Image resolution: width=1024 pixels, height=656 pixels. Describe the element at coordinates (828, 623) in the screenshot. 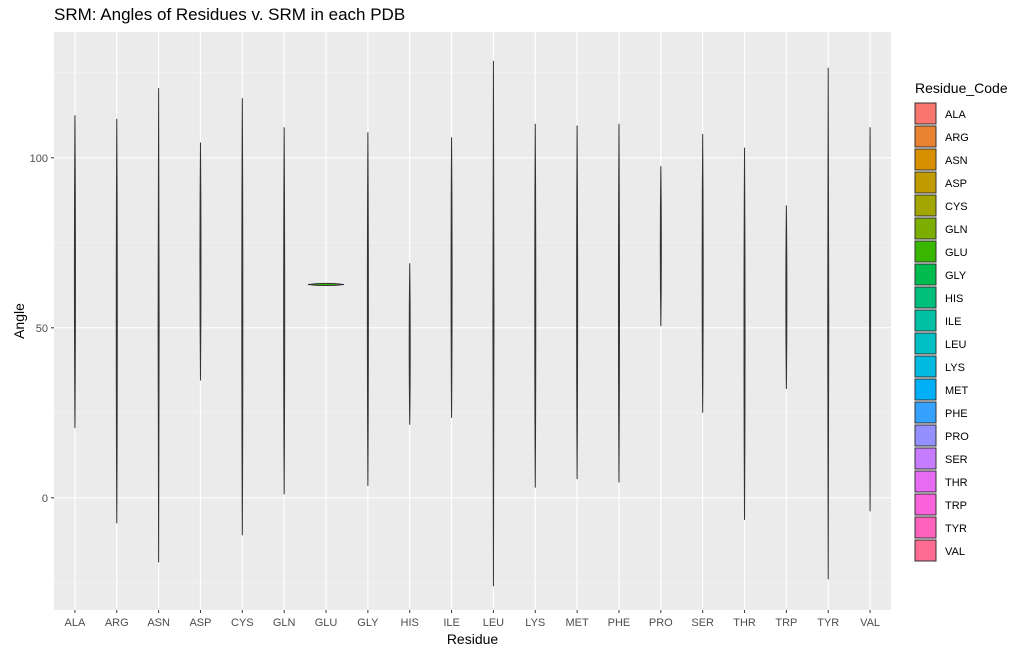

I see `x-tick-label: TYR` at that location.